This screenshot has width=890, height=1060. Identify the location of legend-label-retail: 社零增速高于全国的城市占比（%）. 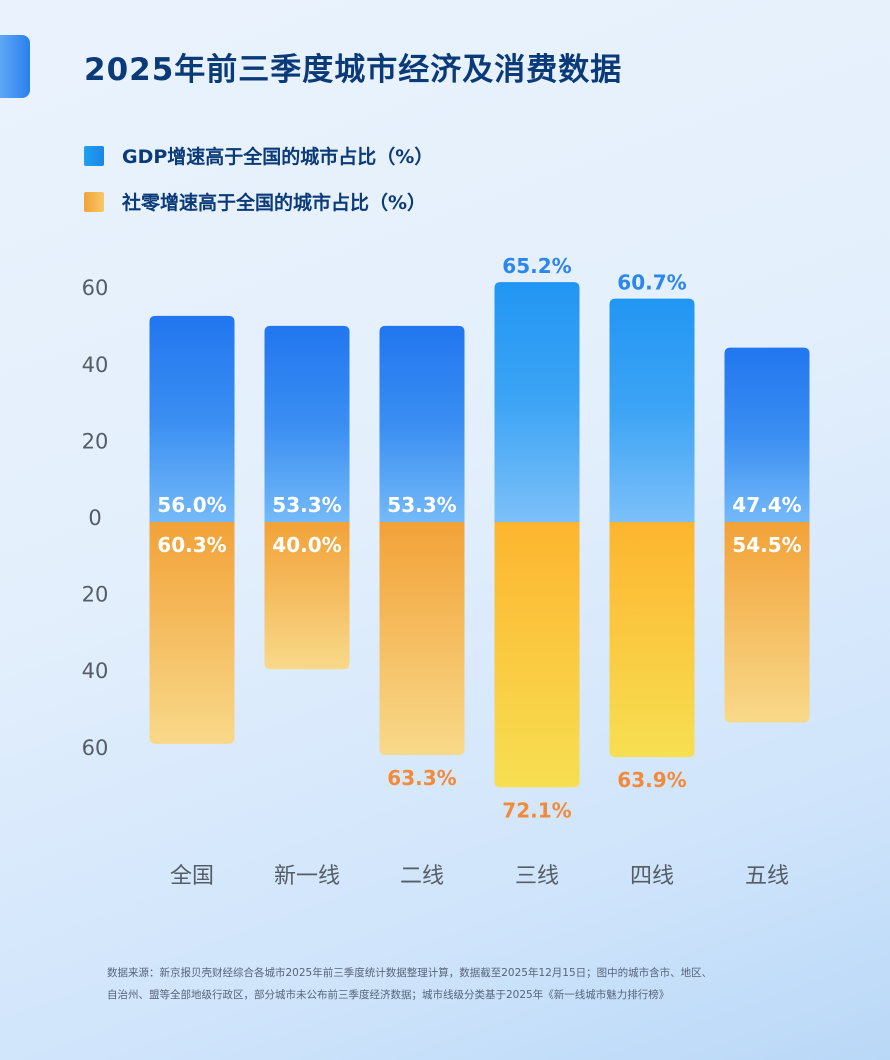
(274, 203).